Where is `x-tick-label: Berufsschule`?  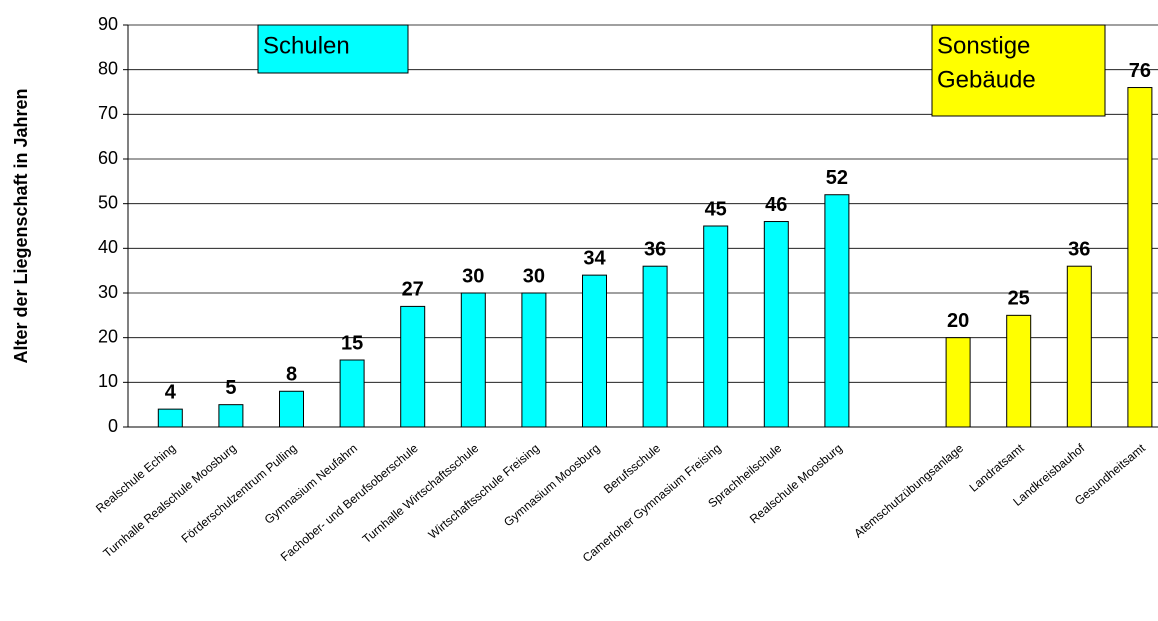
x-tick-label: Berufsschule is located at coordinates (632, 469).